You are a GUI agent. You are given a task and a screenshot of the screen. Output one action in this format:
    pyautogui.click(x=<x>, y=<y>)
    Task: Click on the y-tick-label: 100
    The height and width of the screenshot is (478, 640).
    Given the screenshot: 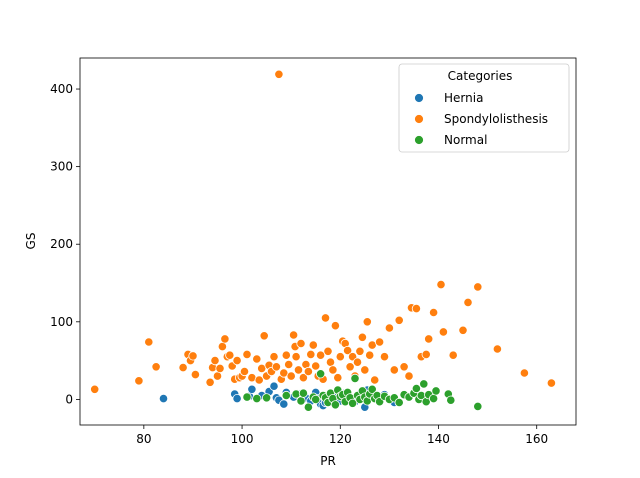 What is the action you would take?
    pyautogui.click(x=61, y=322)
    